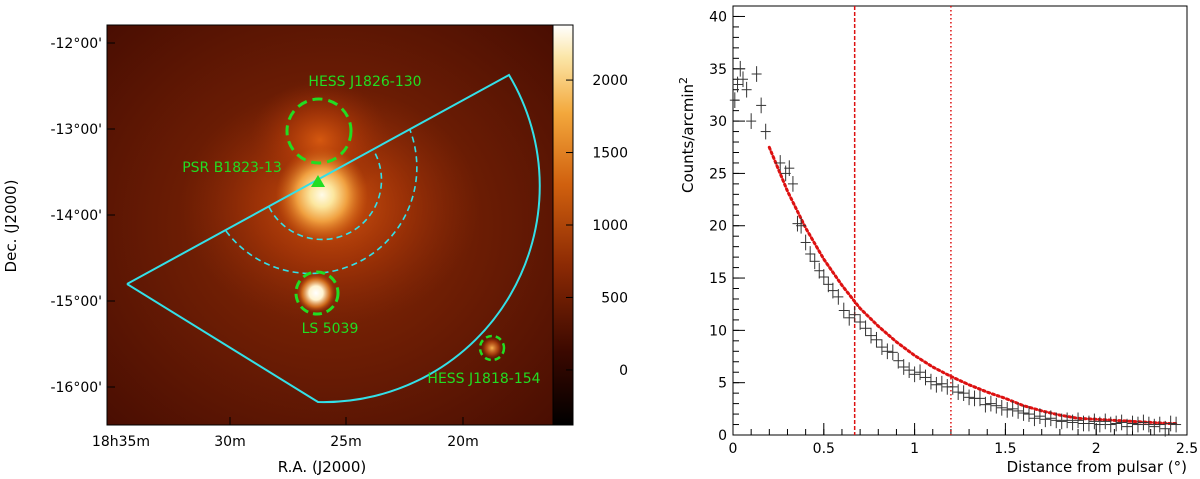  Describe the element at coordinates (610, 81) in the screenshot. I see `colorbar-tick-label: 2000` at that location.